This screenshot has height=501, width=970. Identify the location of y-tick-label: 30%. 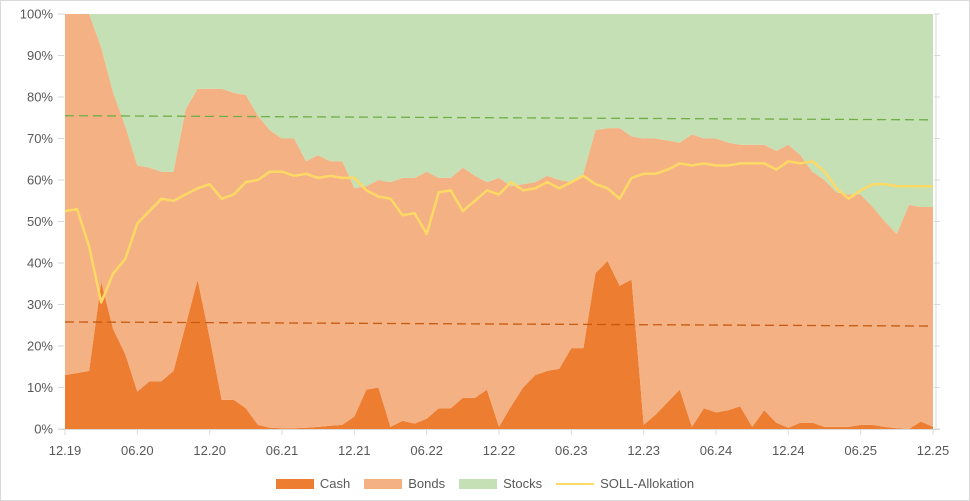
(40, 304).